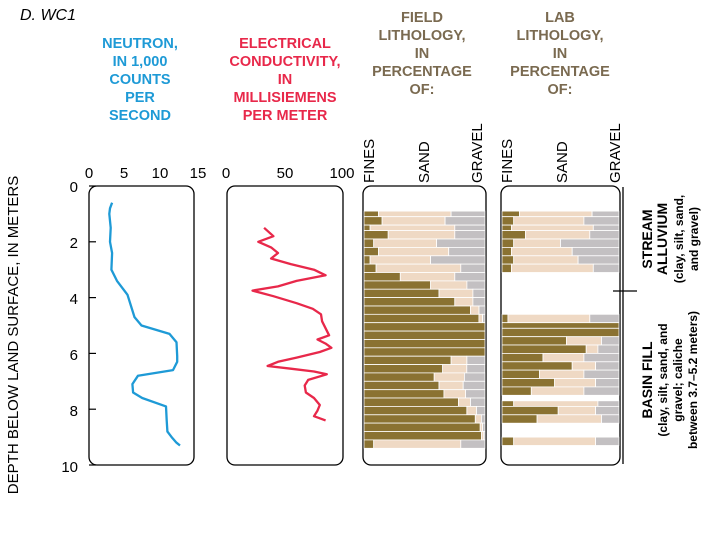  What do you see at coordinates (615, 153) in the screenshot?
I see `lab-sub-gravel: GRAVEL` at bounding box center [615, 153].